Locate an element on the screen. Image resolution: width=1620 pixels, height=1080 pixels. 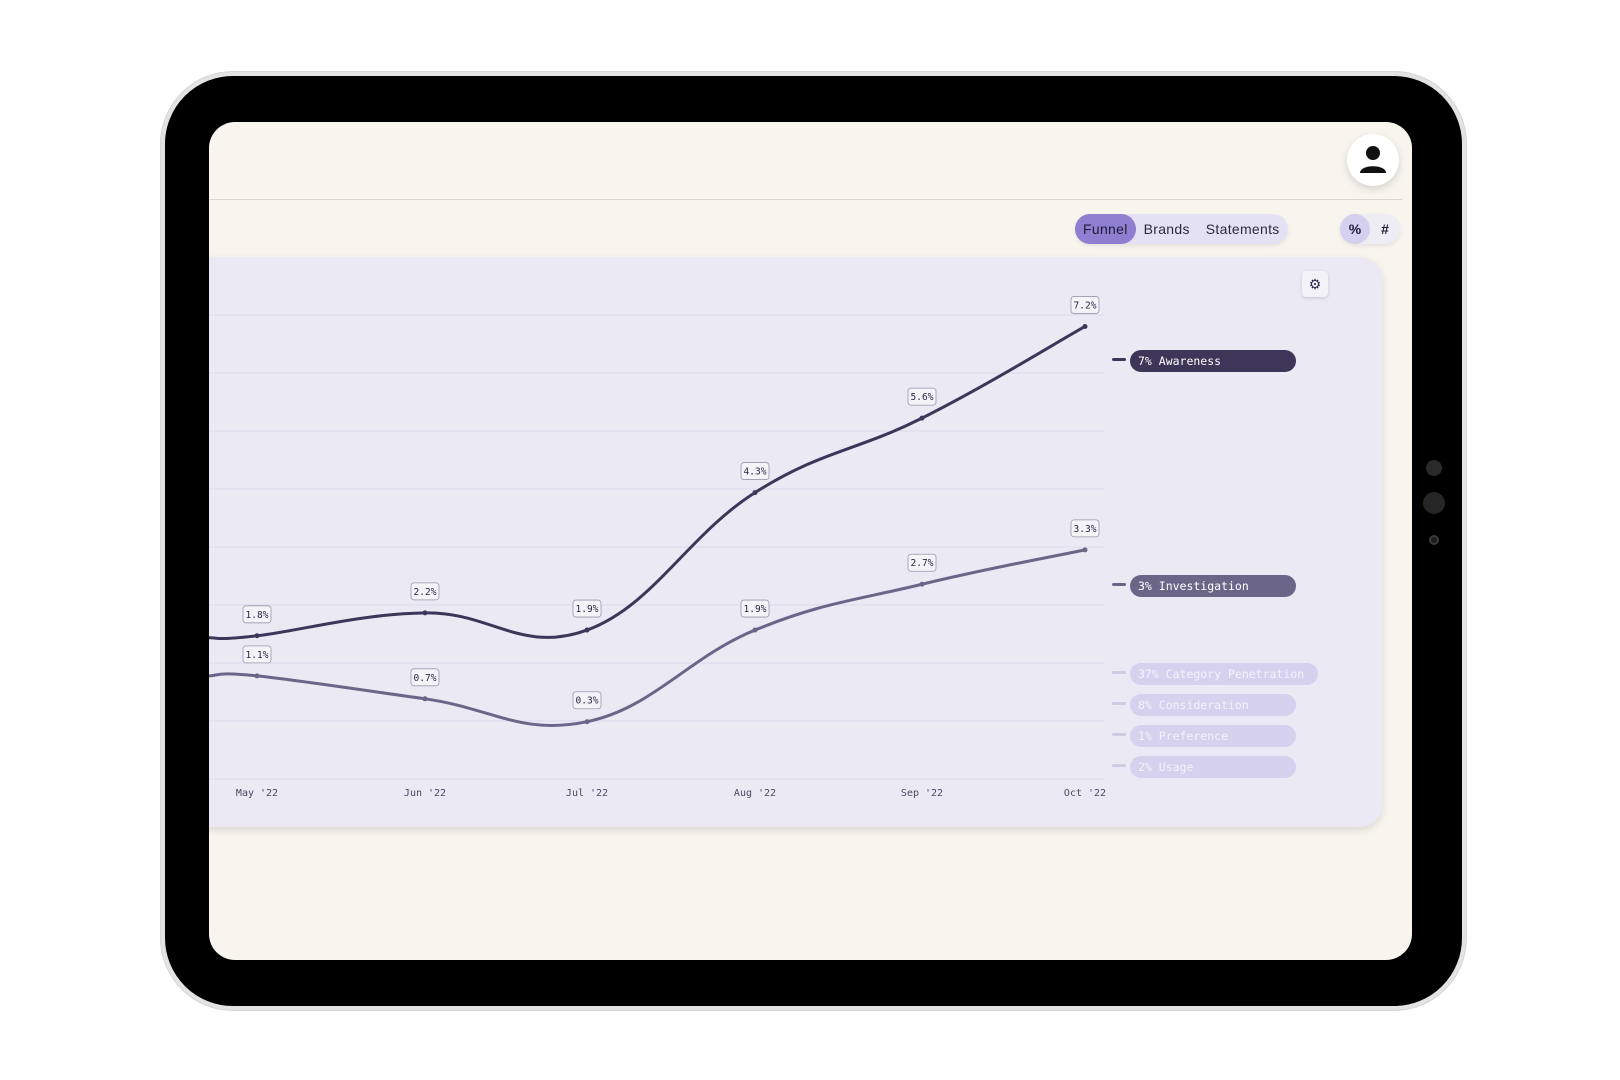
legend-item: 37% Category Penetration is located at coordinates (1224, 674).